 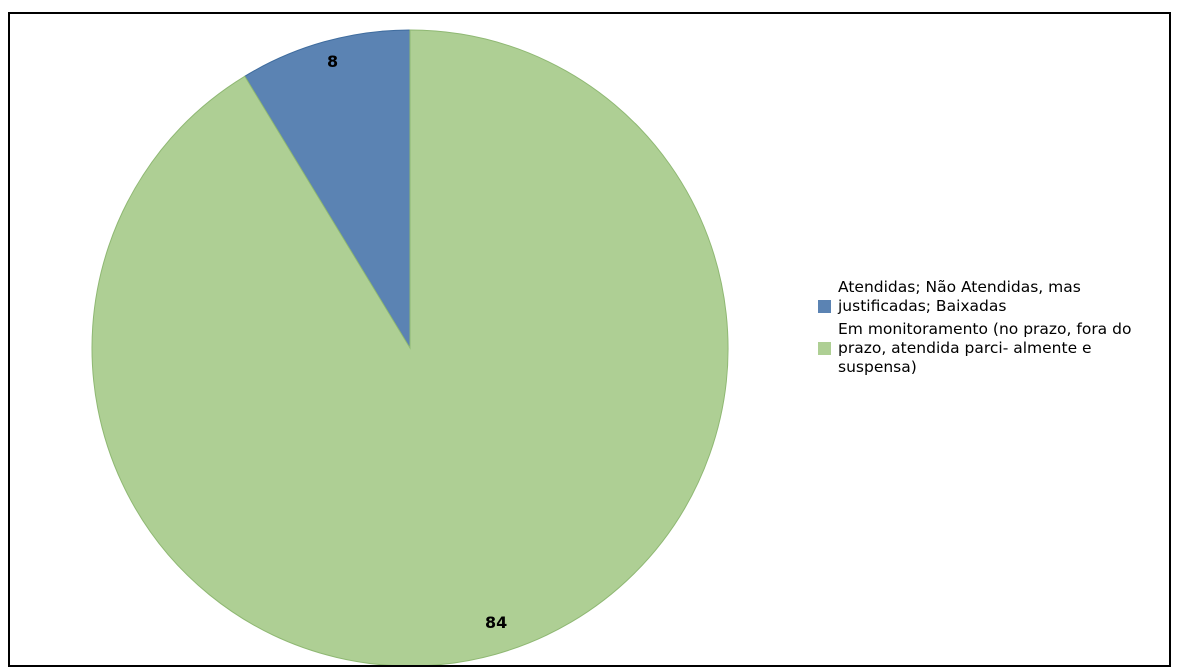 What do you see at coordinates (496, 622) in the screenshot?
I see `data-label-monitoring: 84` at bounding box center [496, 622].